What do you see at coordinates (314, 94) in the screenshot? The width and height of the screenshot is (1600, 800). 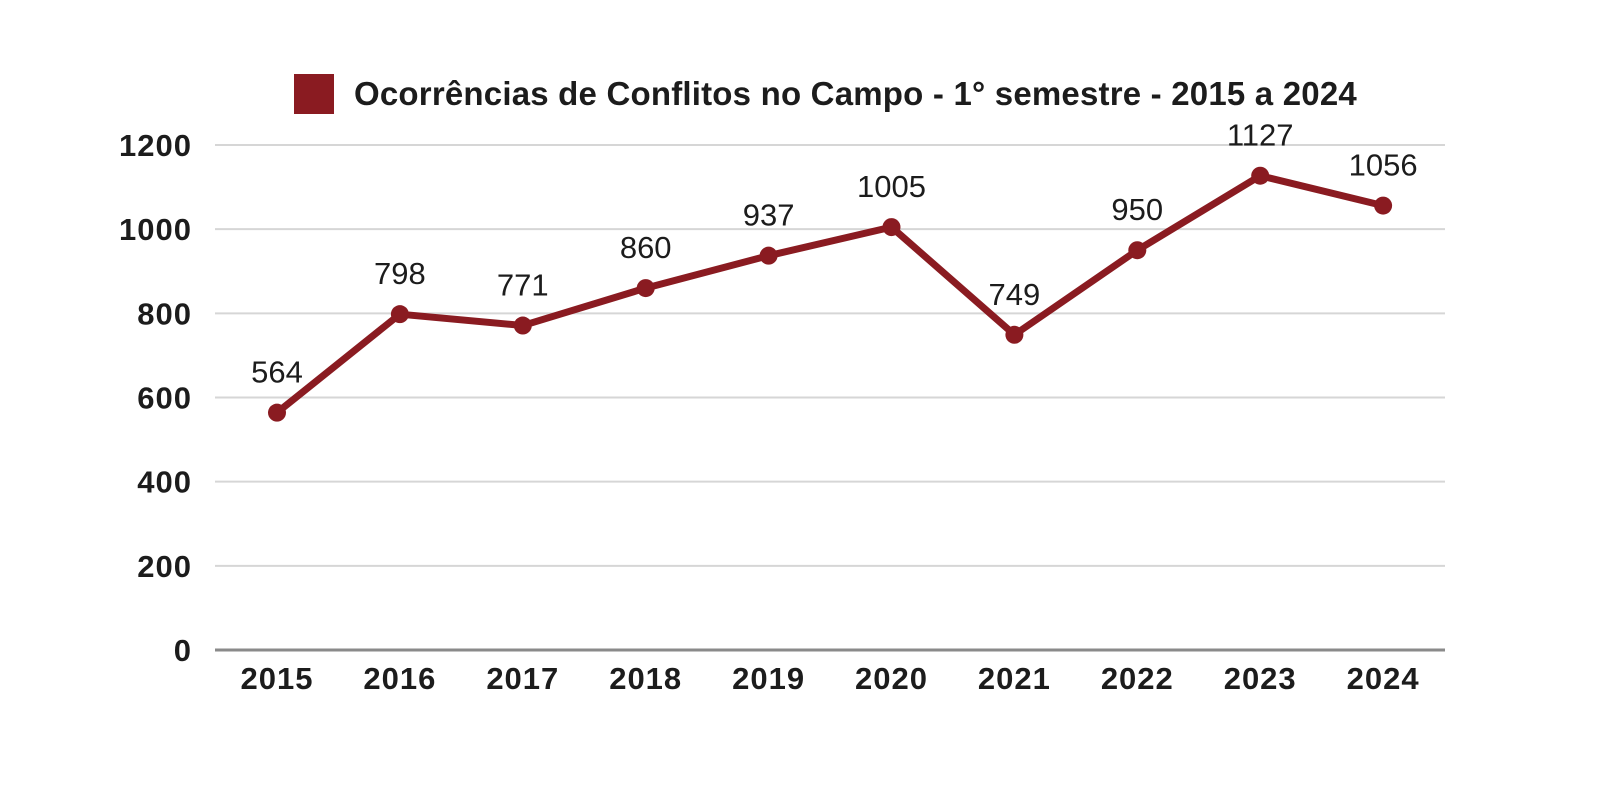 I see `legend-swatch-icon` at bounding box center [314, 94].